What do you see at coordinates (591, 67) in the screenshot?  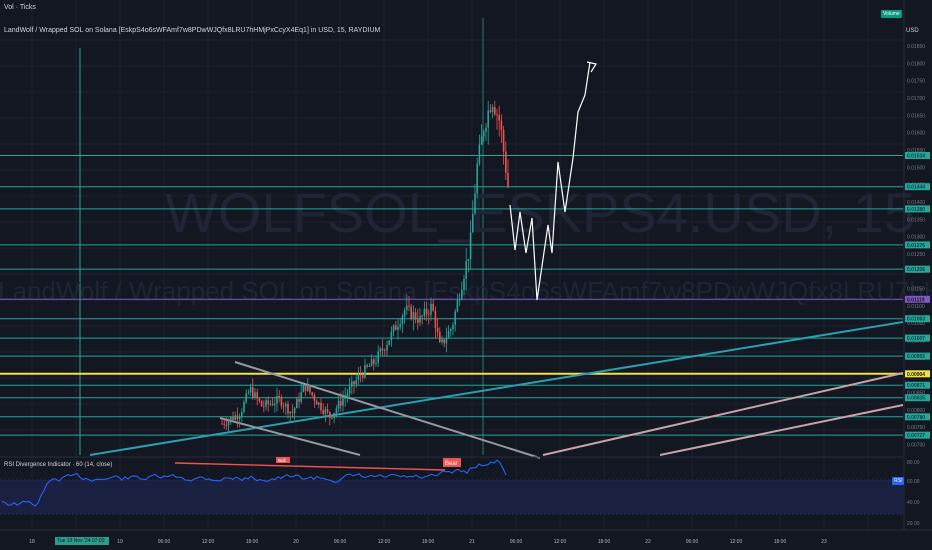 I see `projection-arrowhead` at bounding box center [591, 67].